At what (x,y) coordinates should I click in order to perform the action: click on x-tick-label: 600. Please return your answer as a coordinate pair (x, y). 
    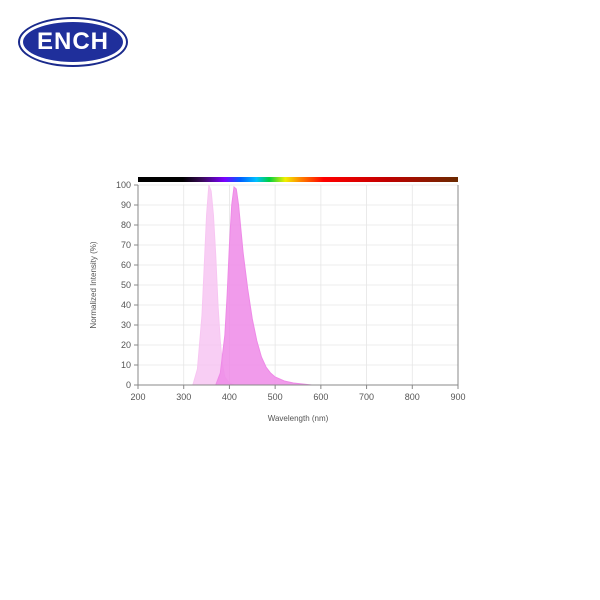
    Looking at the image, I should click on (320, 397).